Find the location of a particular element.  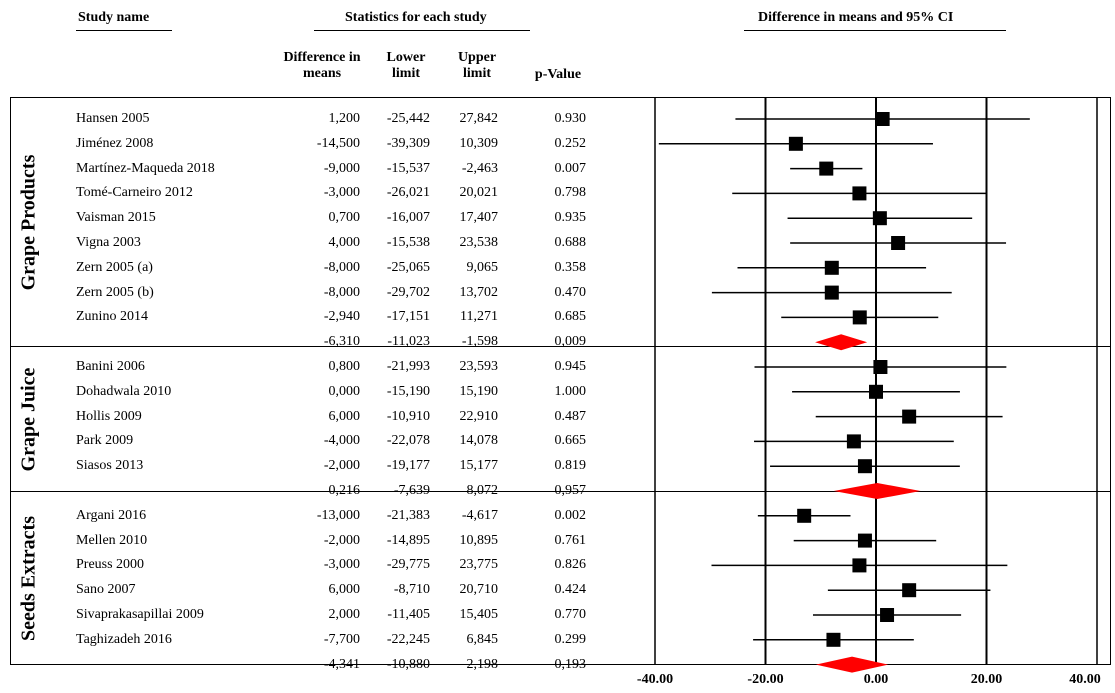

p-value: 0.299 is located at coordinates (570, 639).